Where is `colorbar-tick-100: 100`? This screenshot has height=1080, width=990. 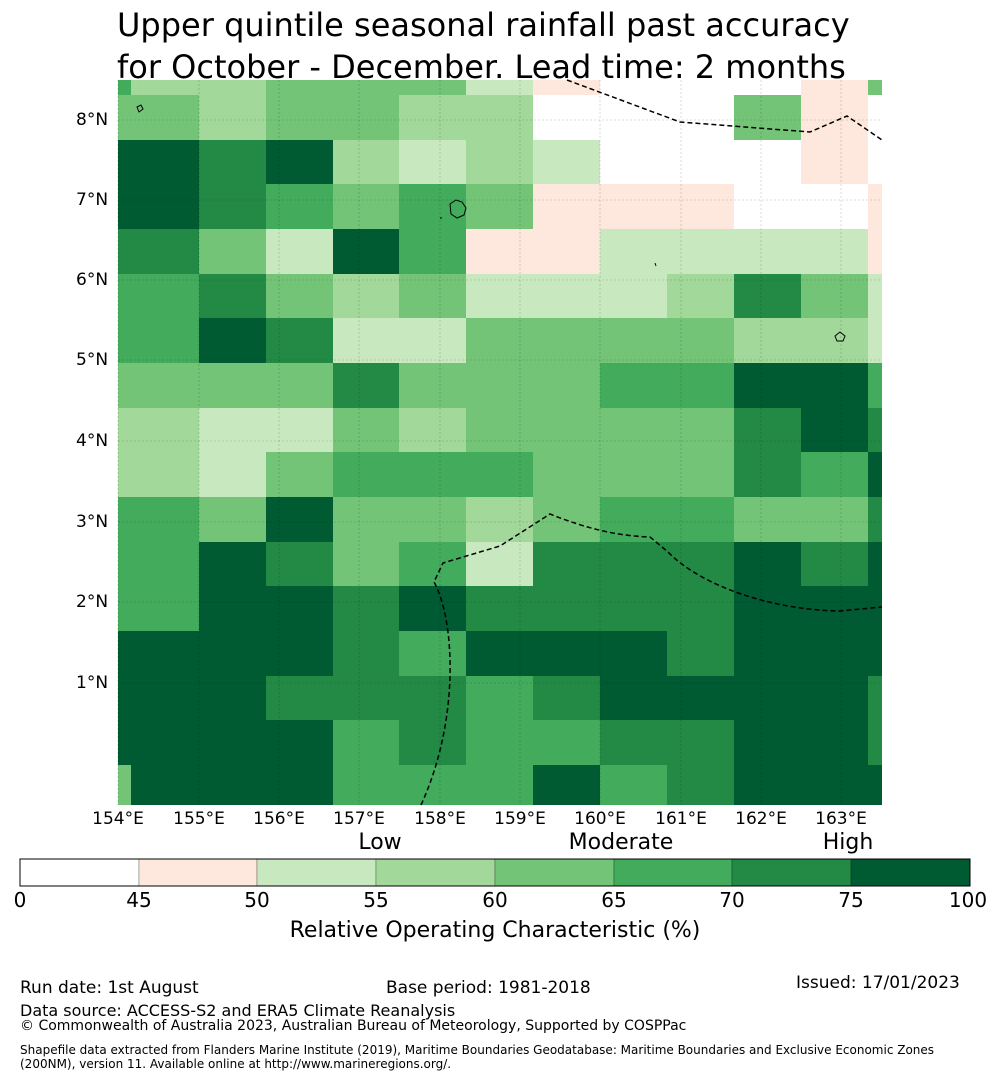
colorbar-tick-100: 100 is located at coordinates (968, 900).